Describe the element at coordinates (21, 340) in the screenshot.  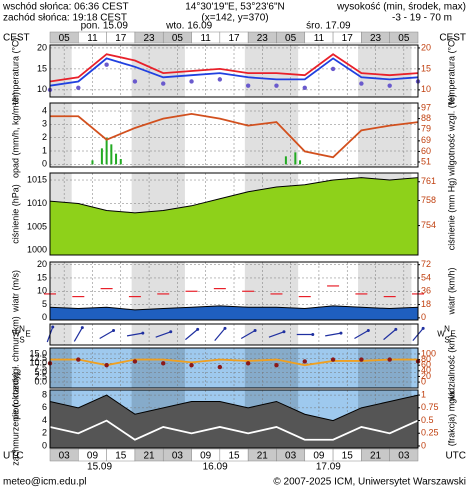
I see `compass-letter: S` at that location.